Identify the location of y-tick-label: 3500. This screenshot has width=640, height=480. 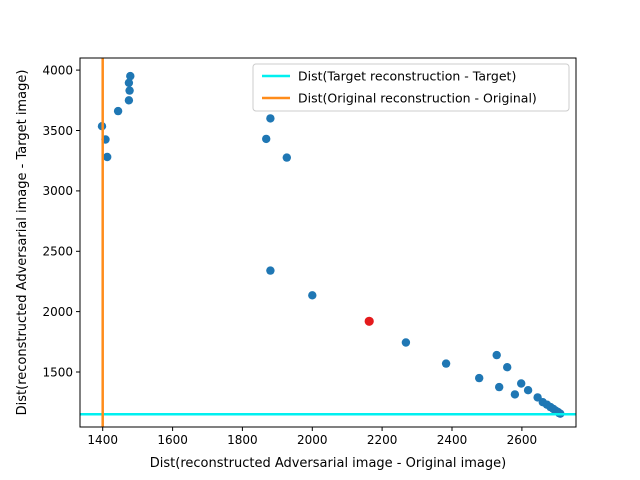
(57, 131).